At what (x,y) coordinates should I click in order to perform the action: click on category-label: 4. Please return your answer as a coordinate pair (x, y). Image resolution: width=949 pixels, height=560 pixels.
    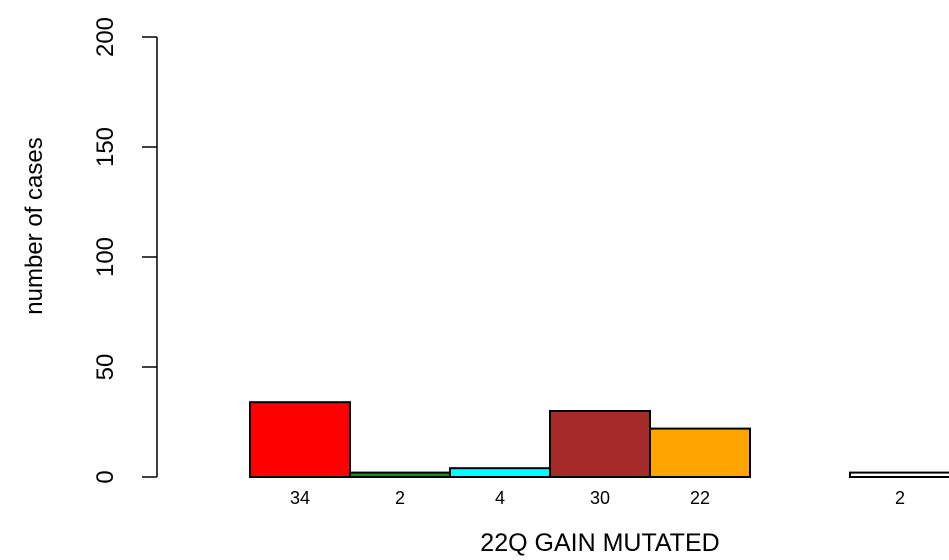
    Looking at the image, I should click on (500, 498).